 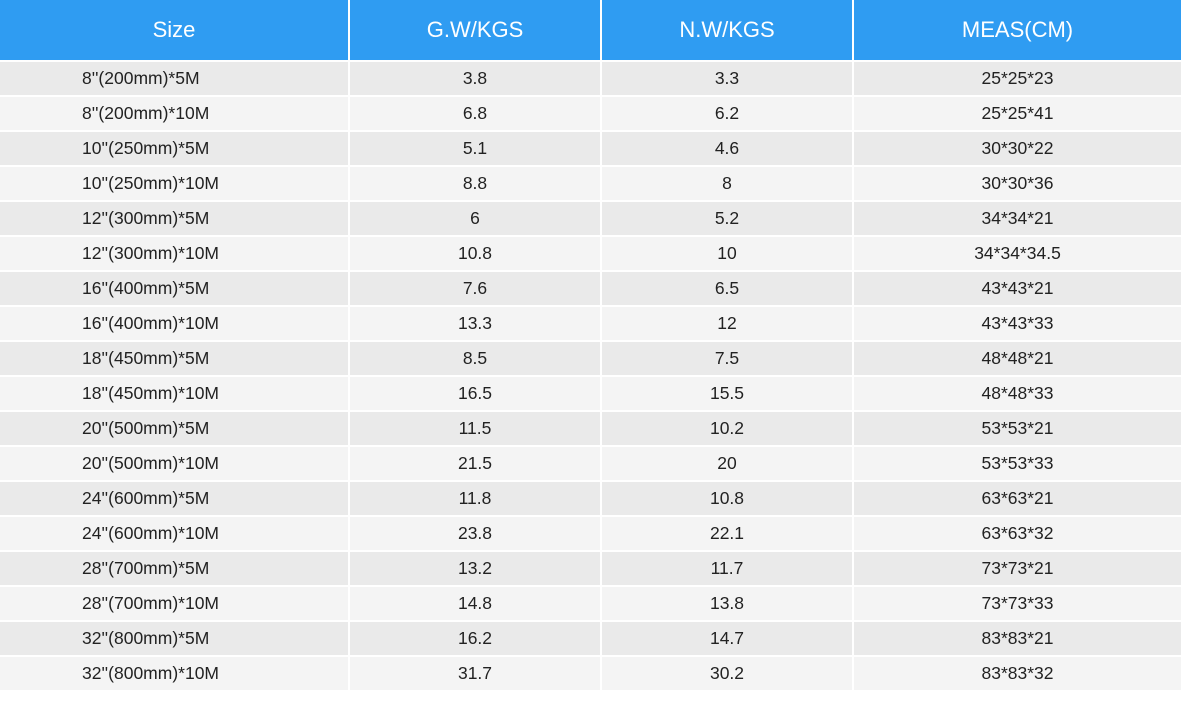 What do you see at coordinates (728, 637) in the screenshot?
I see `cell-net-weight: 14.7` at bounding box center [728, 637].